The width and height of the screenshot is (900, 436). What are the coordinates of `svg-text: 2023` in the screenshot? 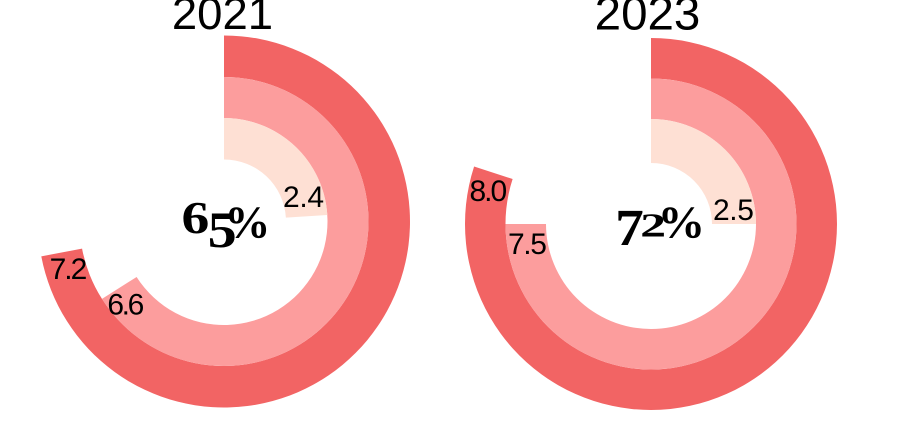 It's located at (648, 20).